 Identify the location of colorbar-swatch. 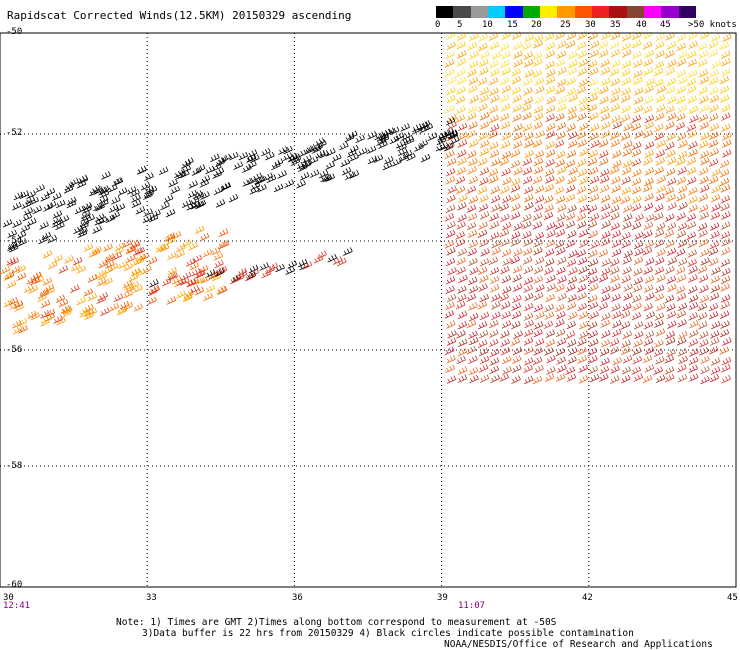
(670, 12).